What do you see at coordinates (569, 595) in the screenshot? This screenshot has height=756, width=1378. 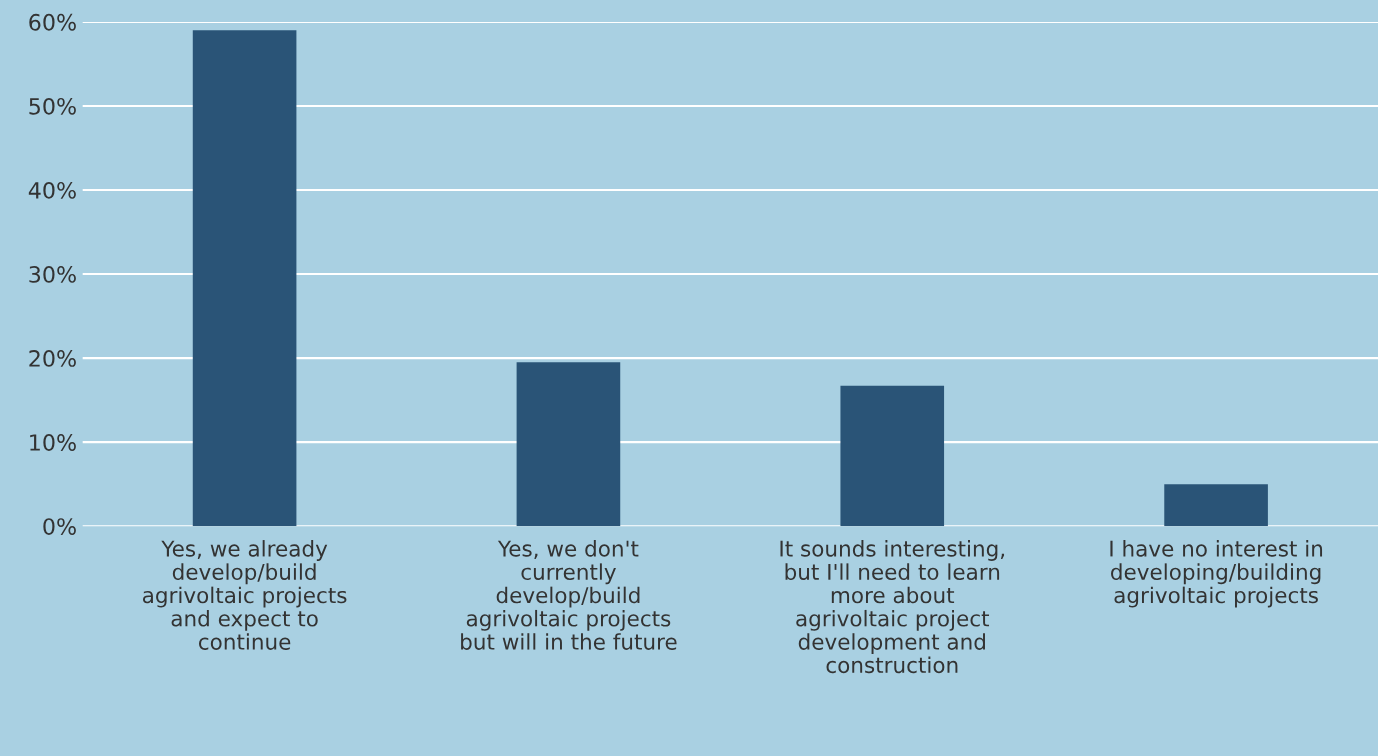 I see `x-tick-label: Yes, we don't currently develop/build agrivoltaic projects but will in the future` at bounding box center [569, 595].